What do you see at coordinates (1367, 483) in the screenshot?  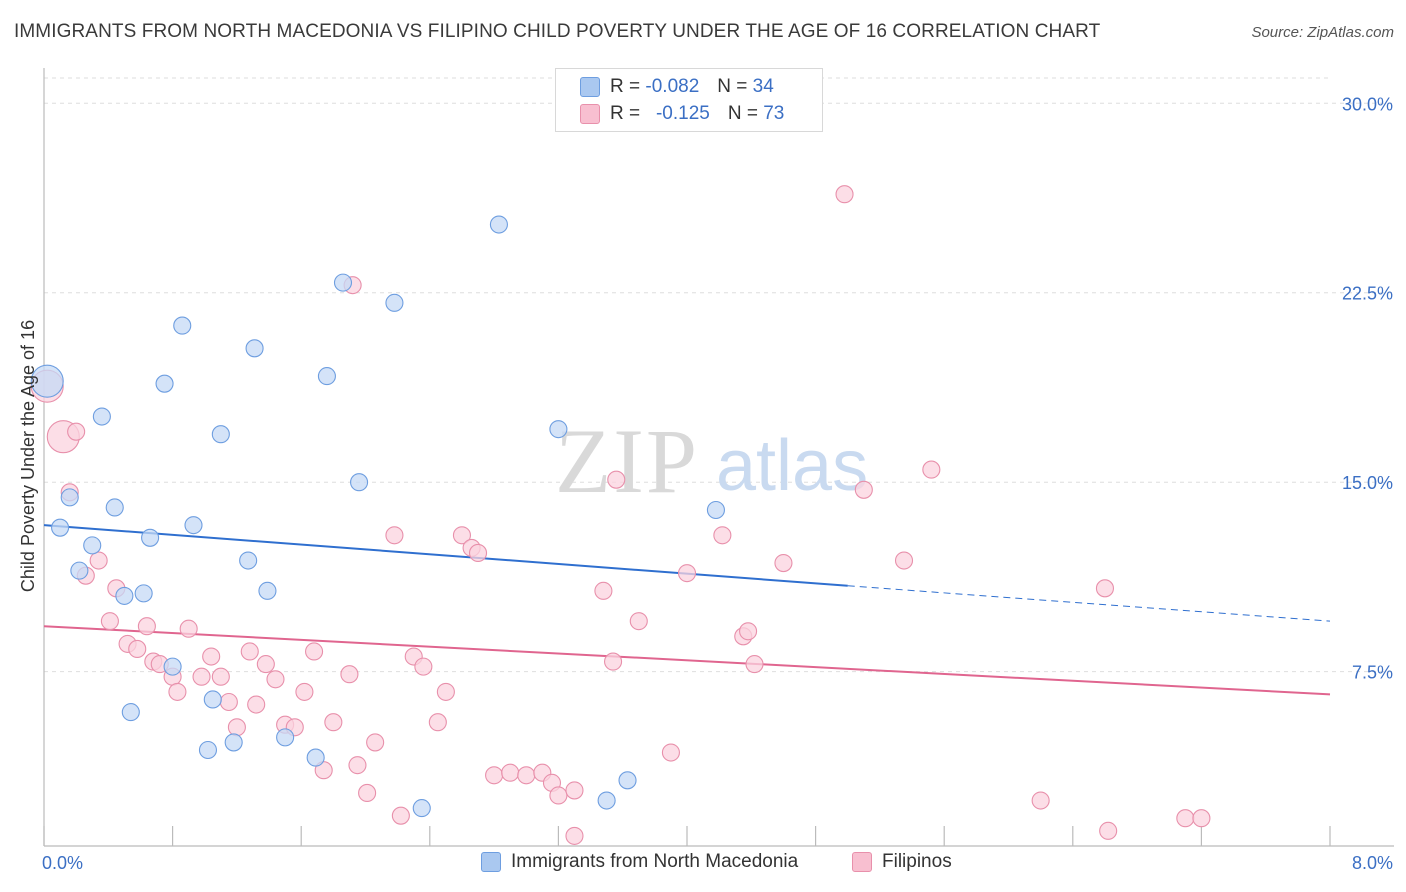 I see `y-tick-label: 15.0%` at bounding box center [1367, 483].